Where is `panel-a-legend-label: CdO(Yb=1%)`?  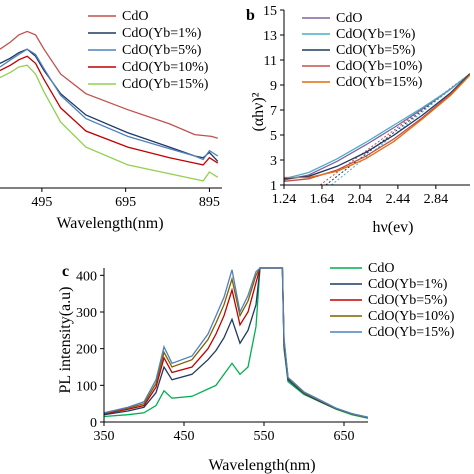
panel-a-legend-label: CdO(Yb=1%) is located at coordinates (162, 33).